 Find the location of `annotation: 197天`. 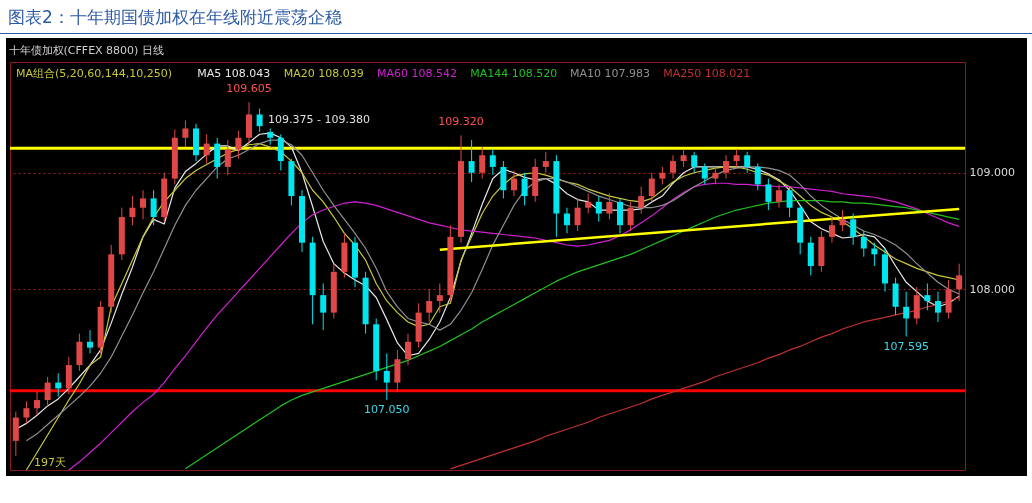

annotation: 197天 is located at coordinates (50, 462).